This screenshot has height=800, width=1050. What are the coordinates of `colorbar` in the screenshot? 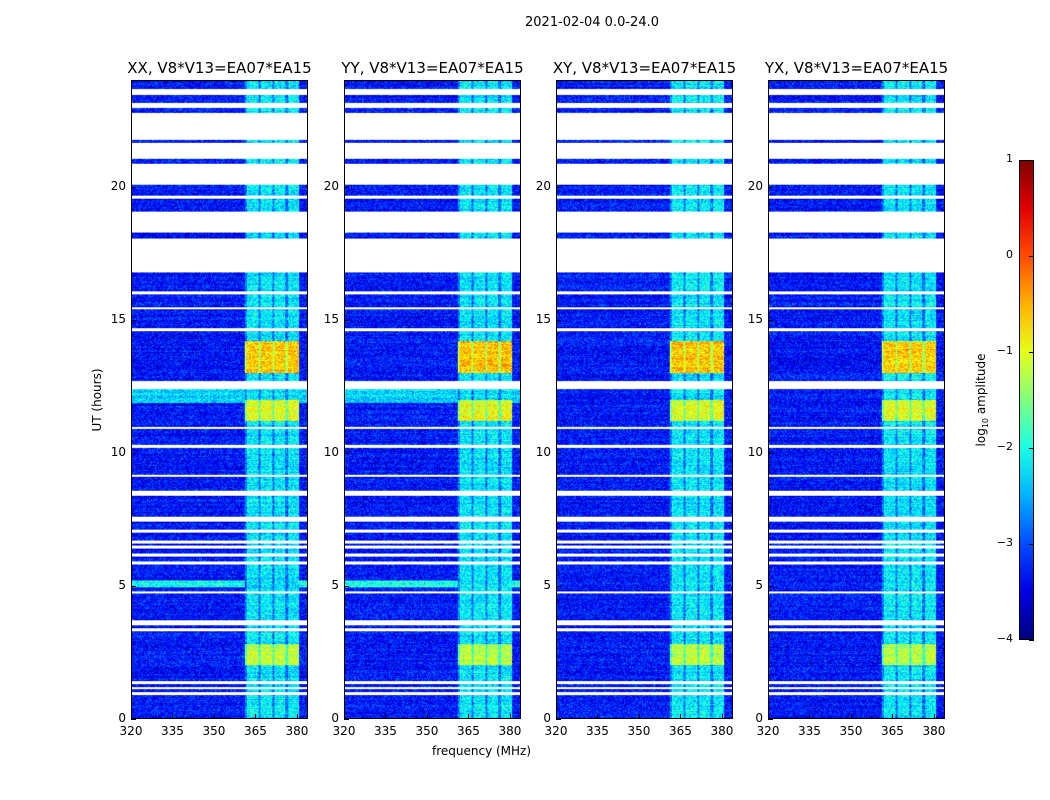 It's located at (1026, 400).